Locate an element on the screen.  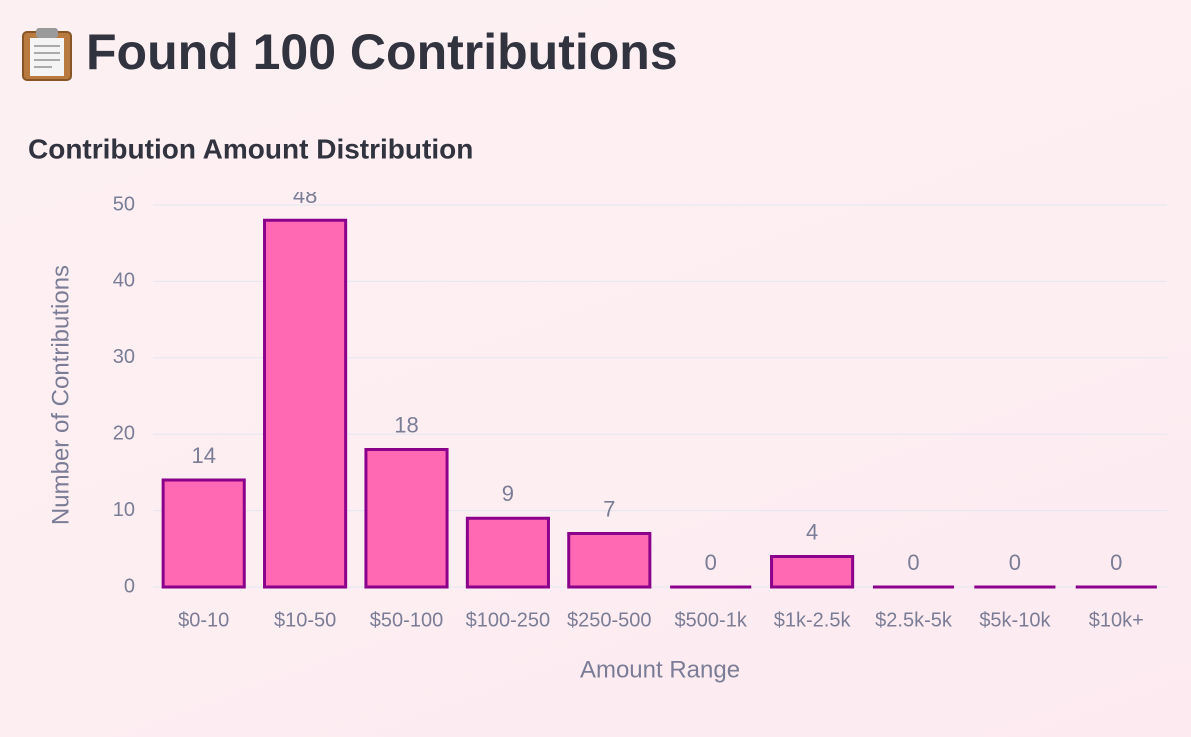
y-axis-title: Number of Contributions is located at coordinates (60, 395).